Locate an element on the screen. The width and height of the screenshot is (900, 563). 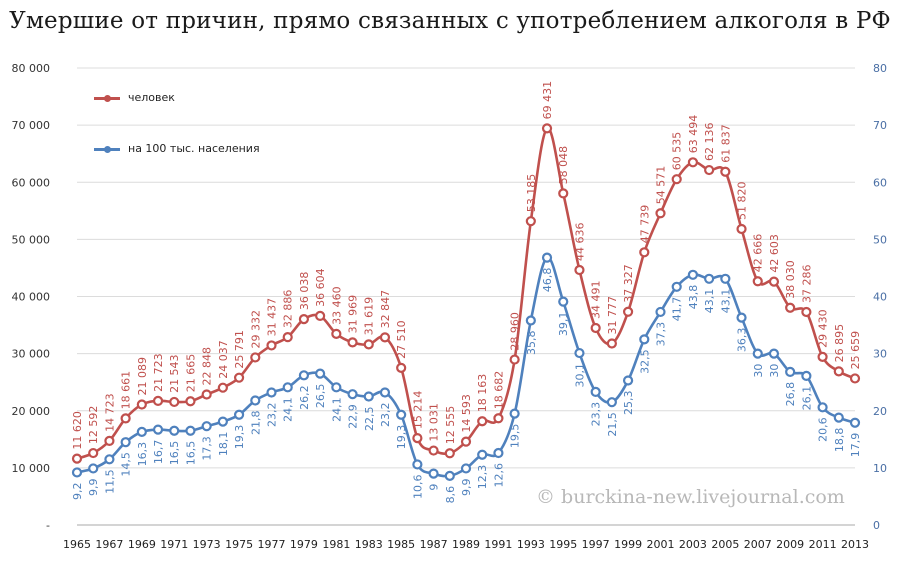
data-label-per-100k: 17,9 is located at coordinates (855, 445).